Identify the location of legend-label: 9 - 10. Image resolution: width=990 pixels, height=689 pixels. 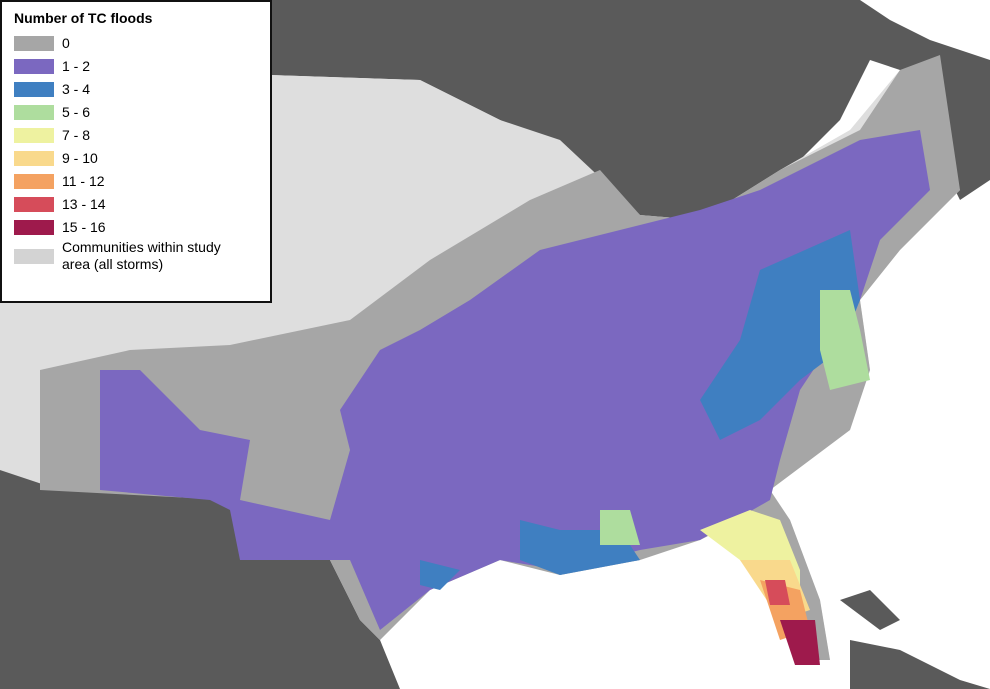
(80, 158).